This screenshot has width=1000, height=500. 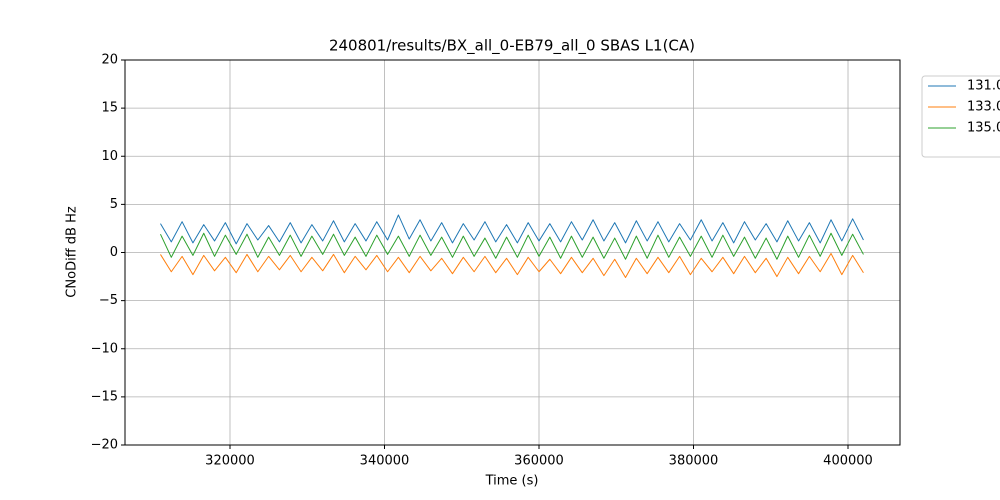 I want to click on legend-label: 135.0, so click(x=983, y=128).